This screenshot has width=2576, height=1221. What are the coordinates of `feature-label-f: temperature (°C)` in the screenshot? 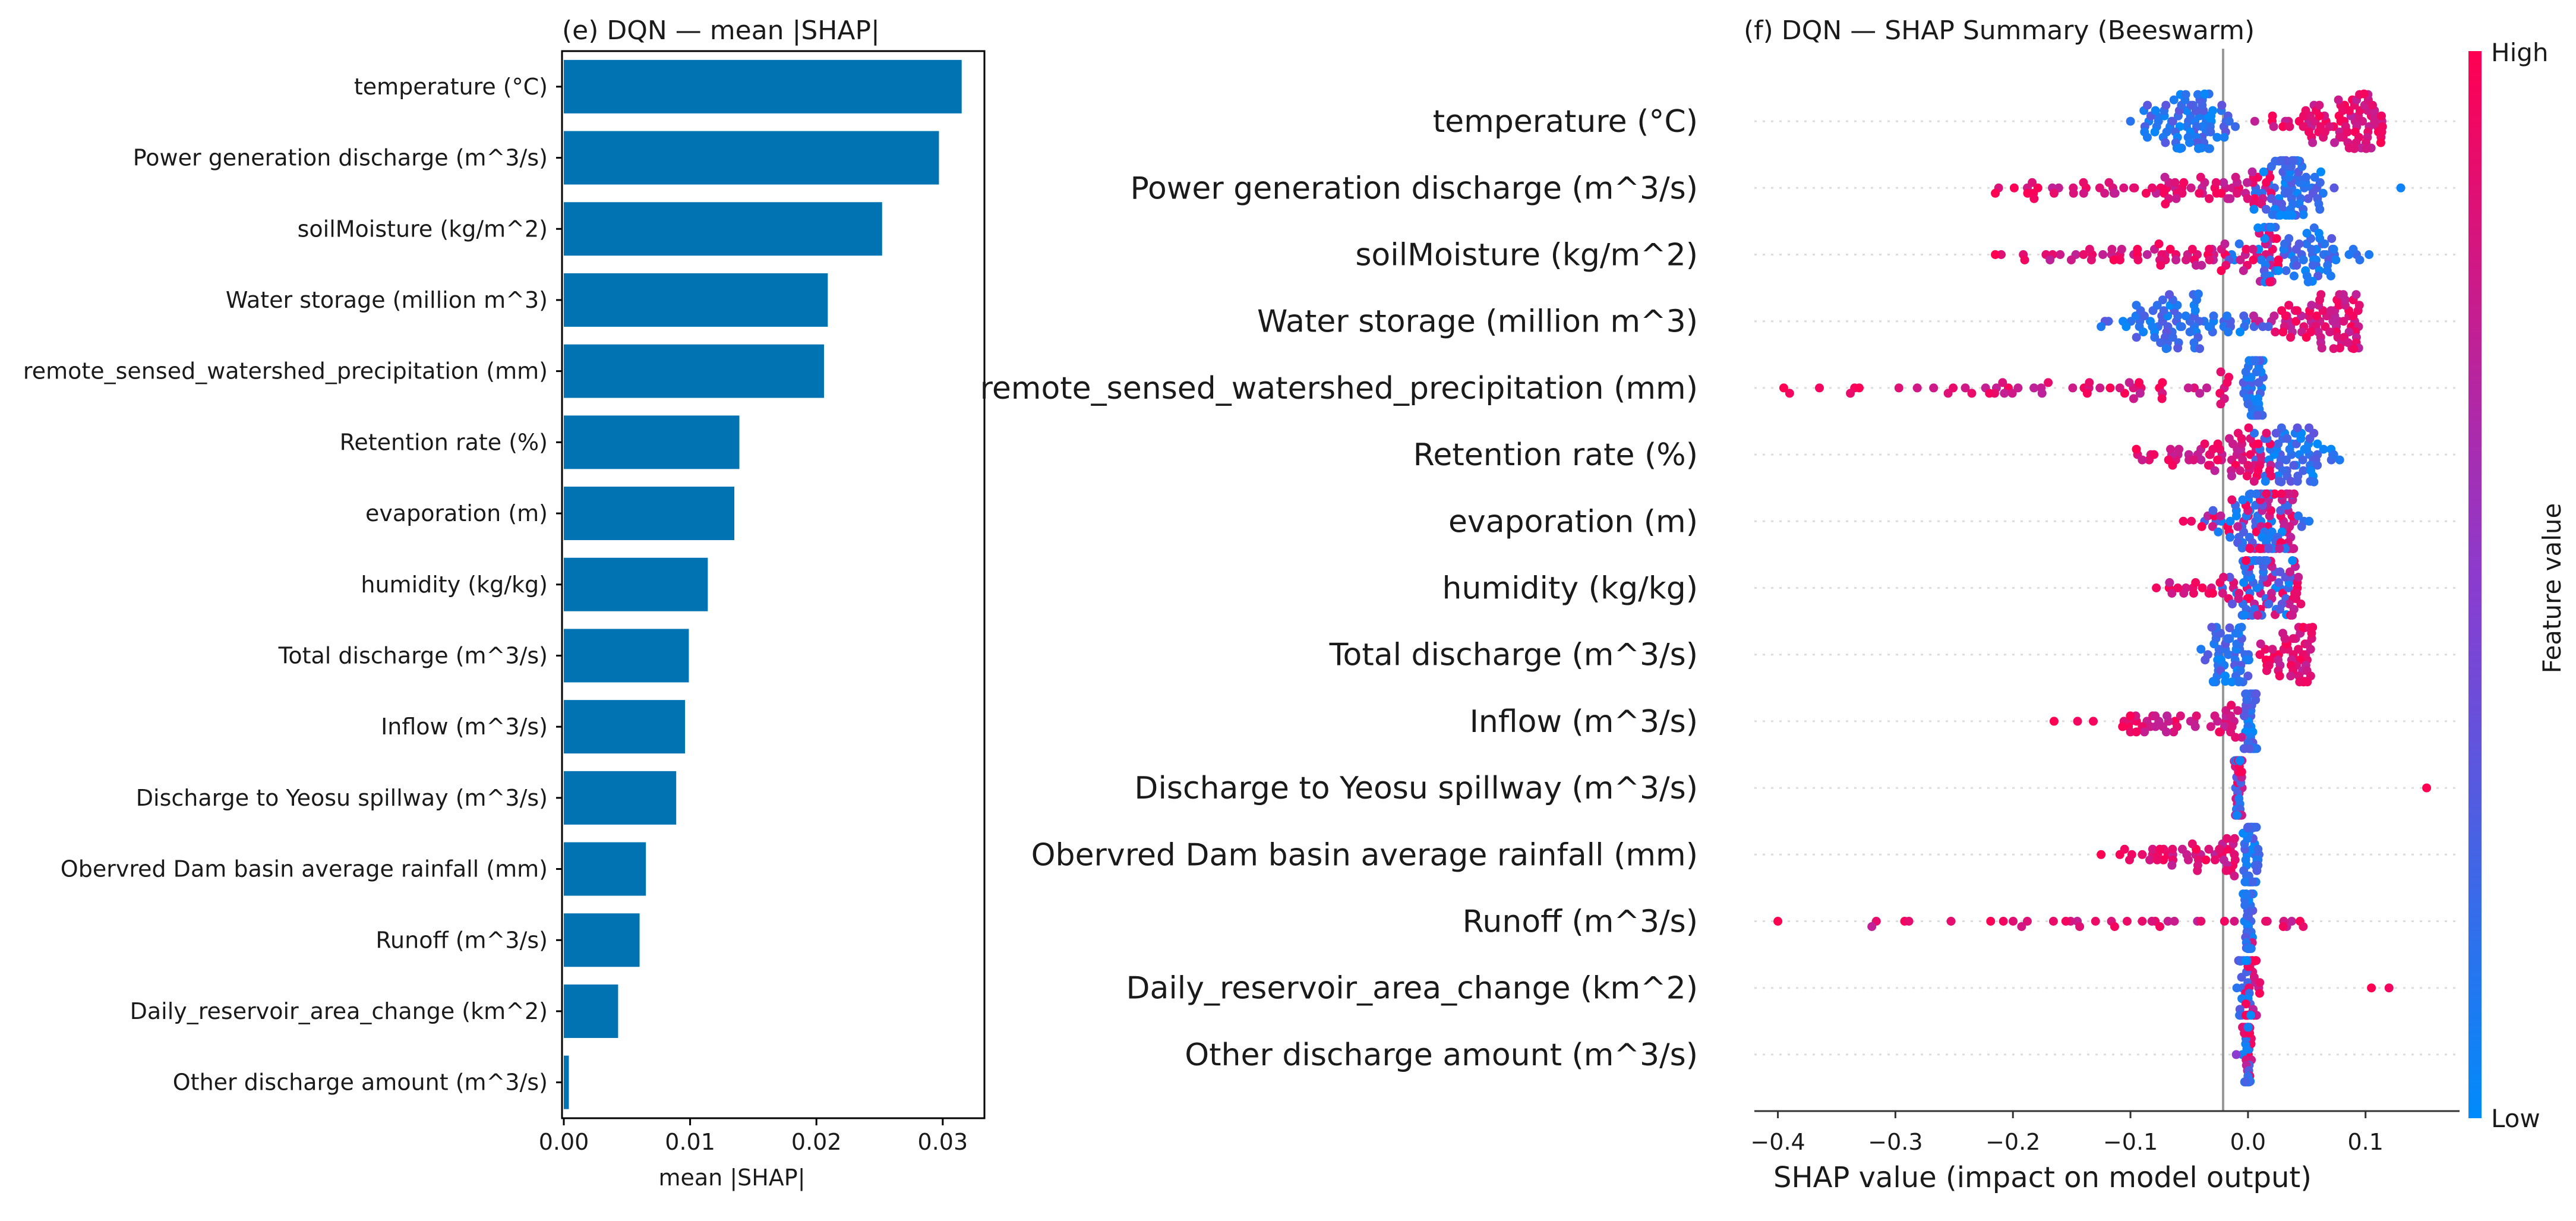 It's located at (1565, 122).